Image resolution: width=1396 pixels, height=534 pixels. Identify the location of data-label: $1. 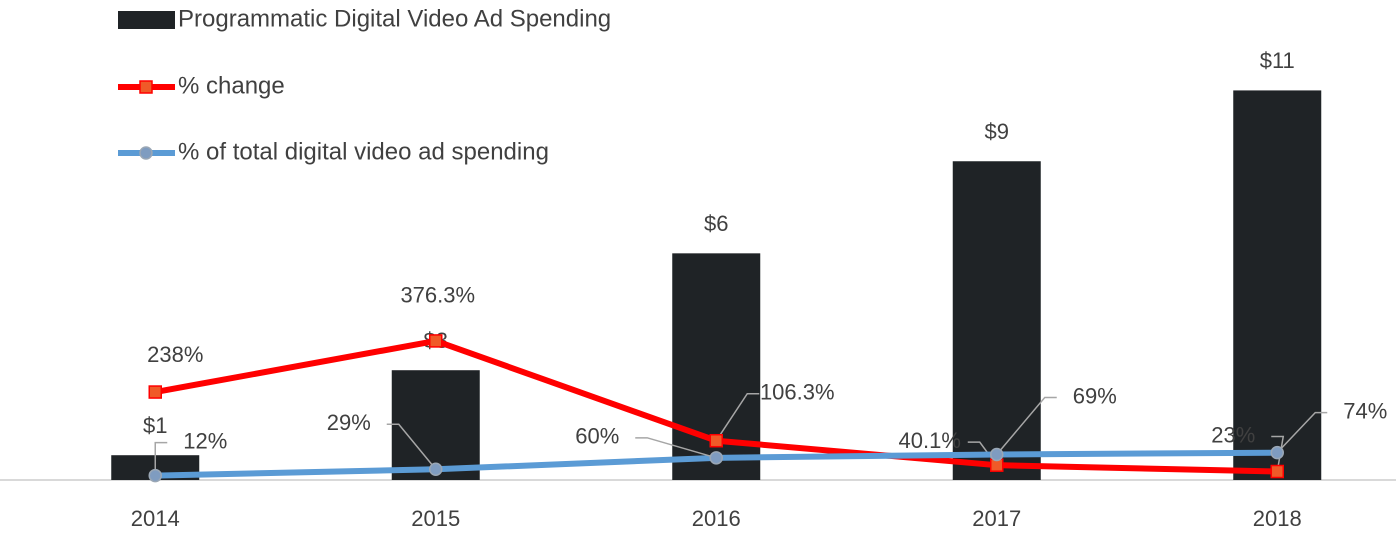
(155, 425).